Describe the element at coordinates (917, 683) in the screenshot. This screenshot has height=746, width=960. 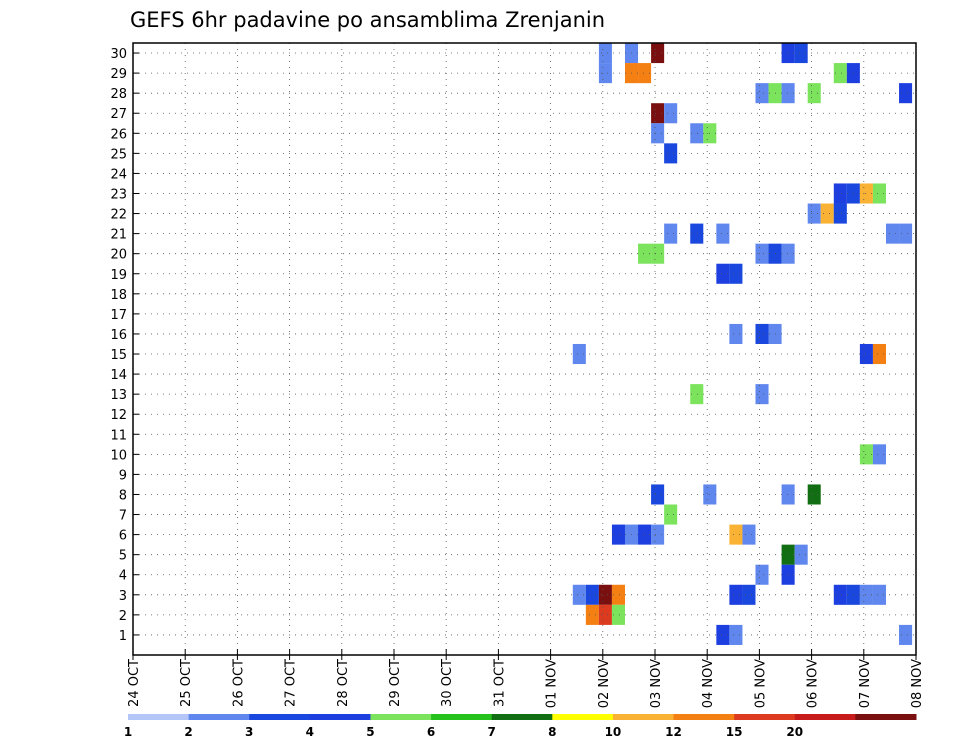
I see `x-tick-label-15: 08 NOV` at that location.